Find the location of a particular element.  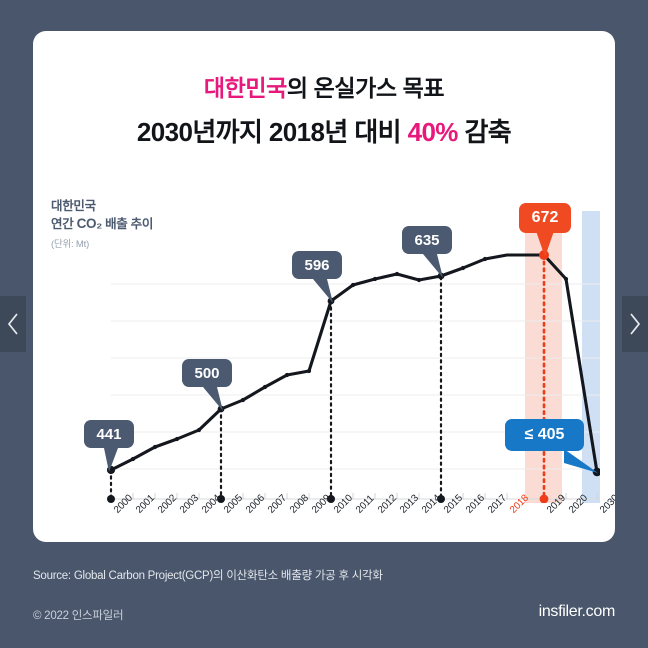

carousel-next-button is located at coordinates (635, 324).